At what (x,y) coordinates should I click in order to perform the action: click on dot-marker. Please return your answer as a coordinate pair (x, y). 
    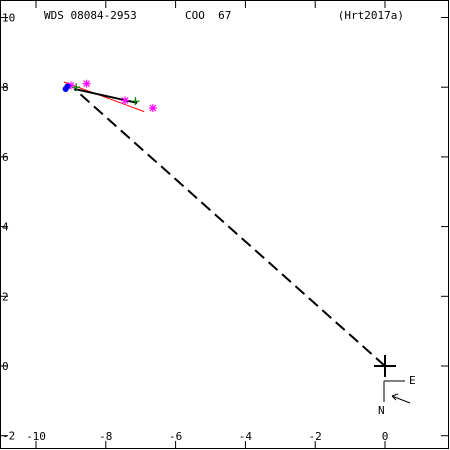
    Looking at the image, I should click on (67, 86).